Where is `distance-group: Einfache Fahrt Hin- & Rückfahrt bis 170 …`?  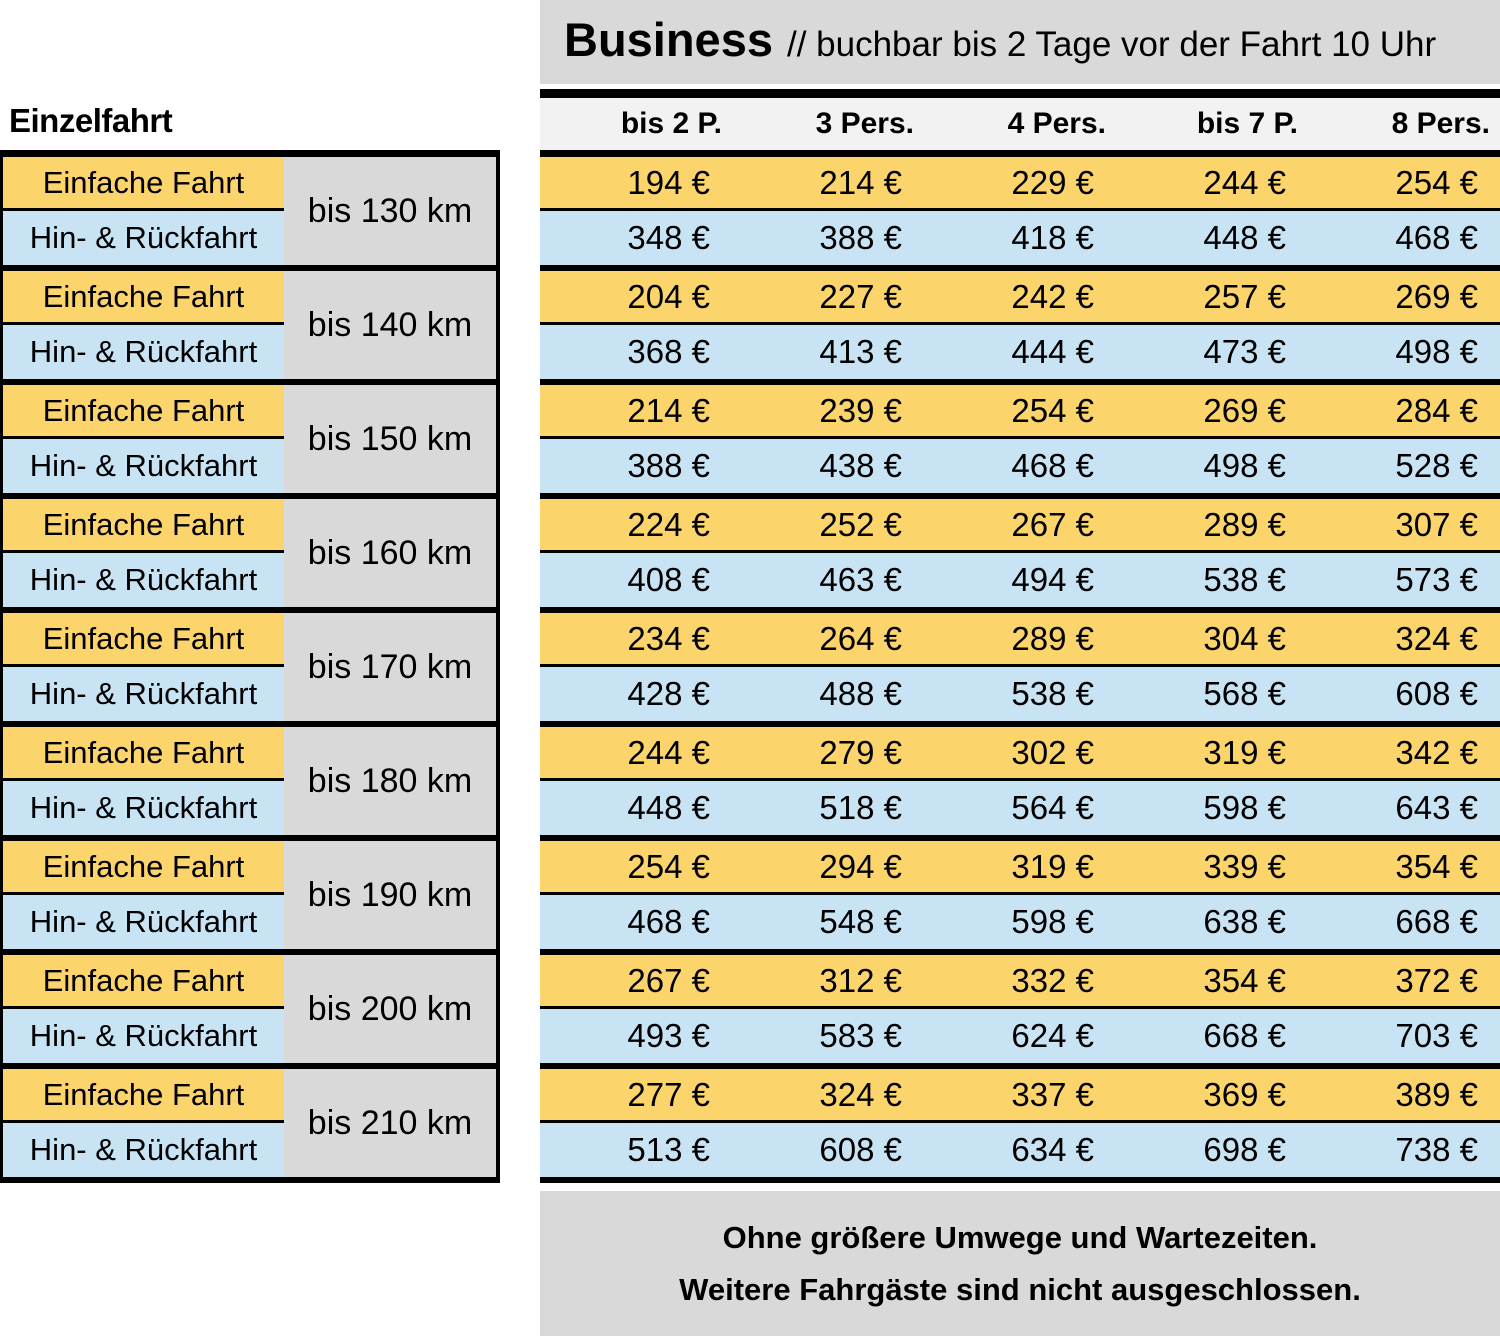 distance-group: Einfache Fahrt Hin- & Rückfahrt bis 170 … is located at coordinates (249, 670).